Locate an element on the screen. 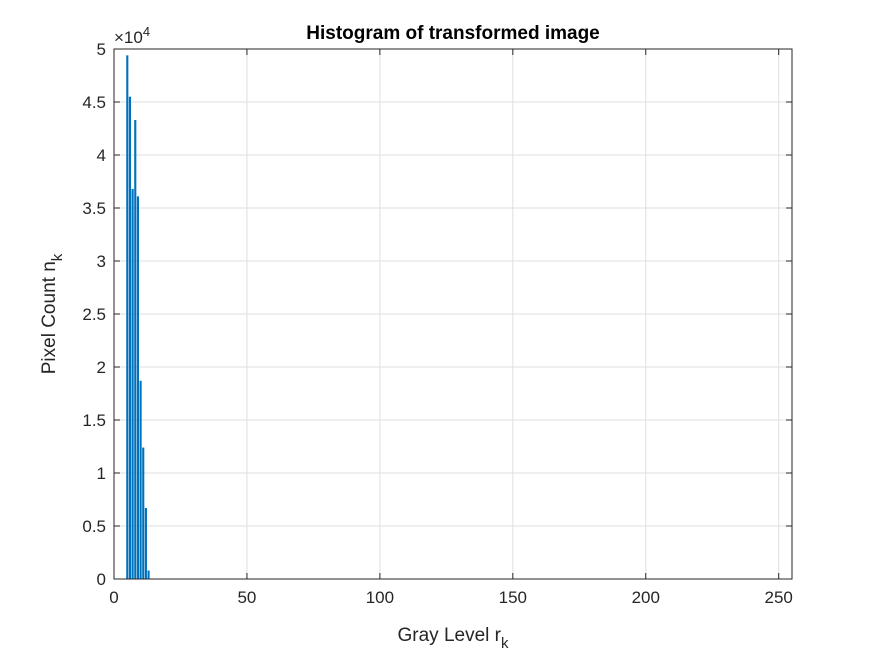 The image size is (875, 656). y-axis-label-main: Pixel Count n is located at coordinates (49, 317).